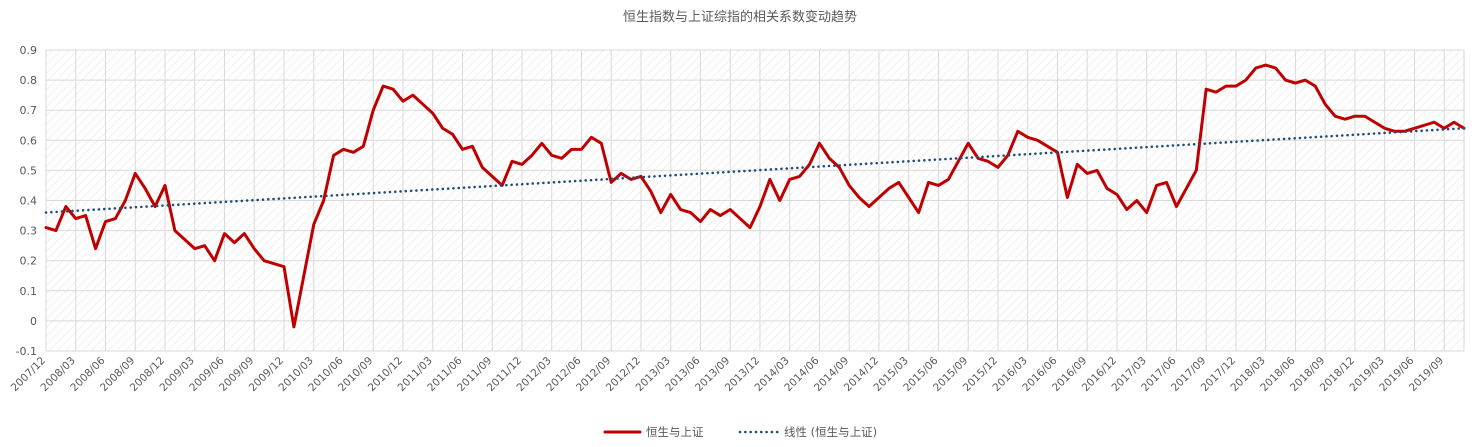 This screenshot has height=447, width=1479. What do you see at coordinates (29, 80) in the screenshot?
I see `y-tick-label: 0.8` at bounding box center [29, 80].